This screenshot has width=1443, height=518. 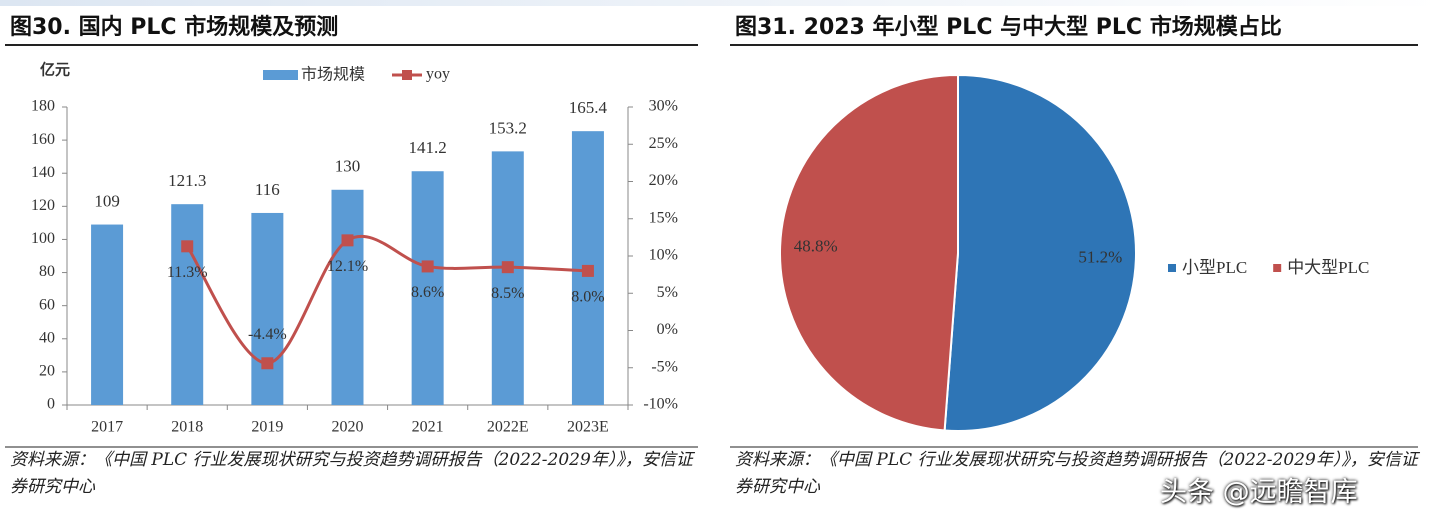 What do you see at coordinates (438, 74) in the screenshot?
I see `legend-label: yoy` at bounding box center [438, 74].